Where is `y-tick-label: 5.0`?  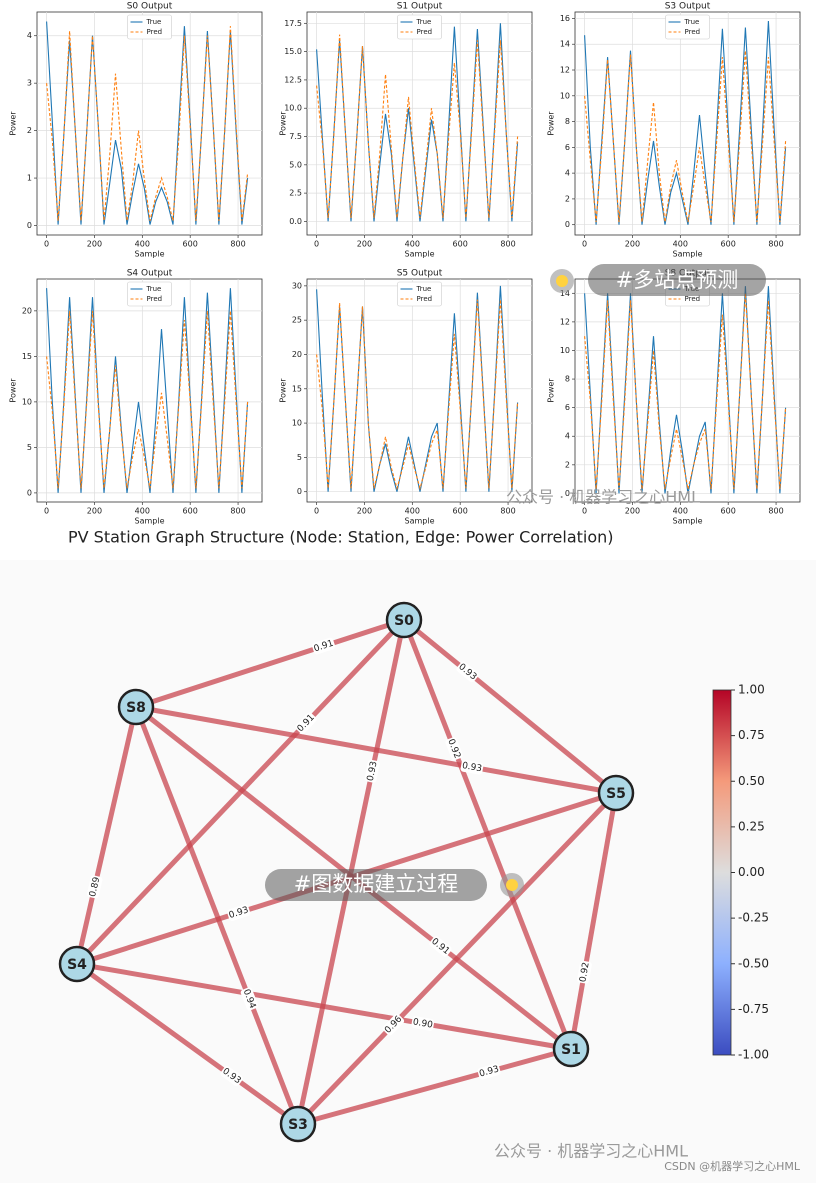
y-tick-label: 5.0 is located at coordinates (295, 164).